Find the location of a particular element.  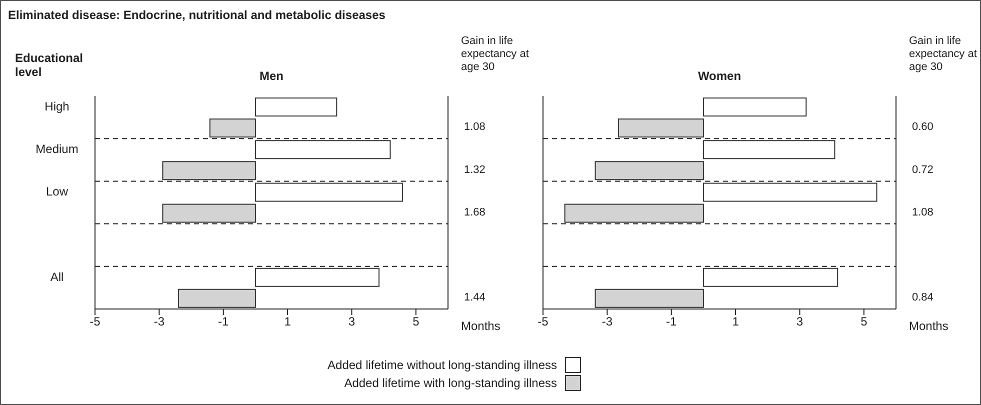

legend-label: Added lifetime without long-standing illness is located at coordinates (442, 365).